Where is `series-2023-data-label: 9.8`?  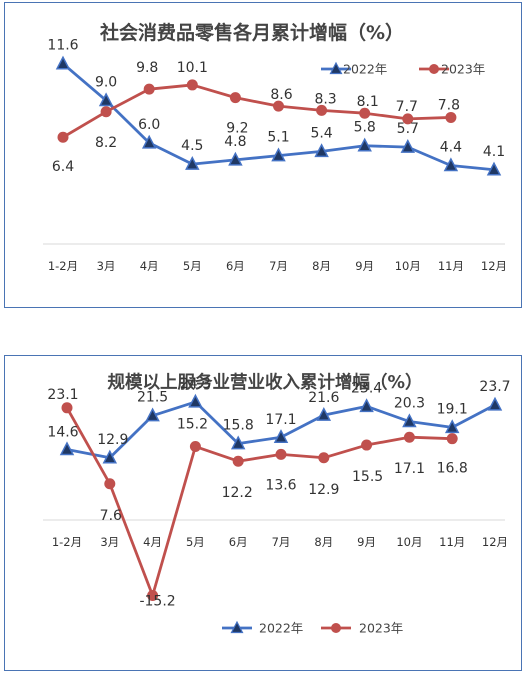 series-2023-data-label: 9.8 is located at coordinates (147, 68).